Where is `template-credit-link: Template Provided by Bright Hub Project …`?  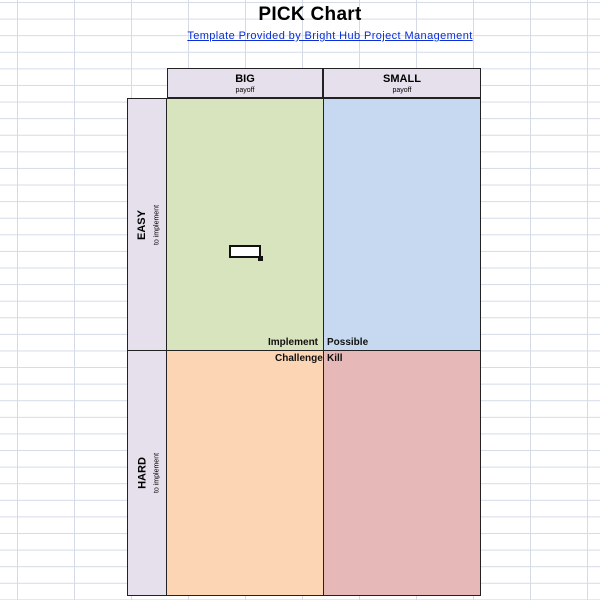 template-credit-link: Template Provided by Bright Hub Project … is located at coordinates (330, 36).